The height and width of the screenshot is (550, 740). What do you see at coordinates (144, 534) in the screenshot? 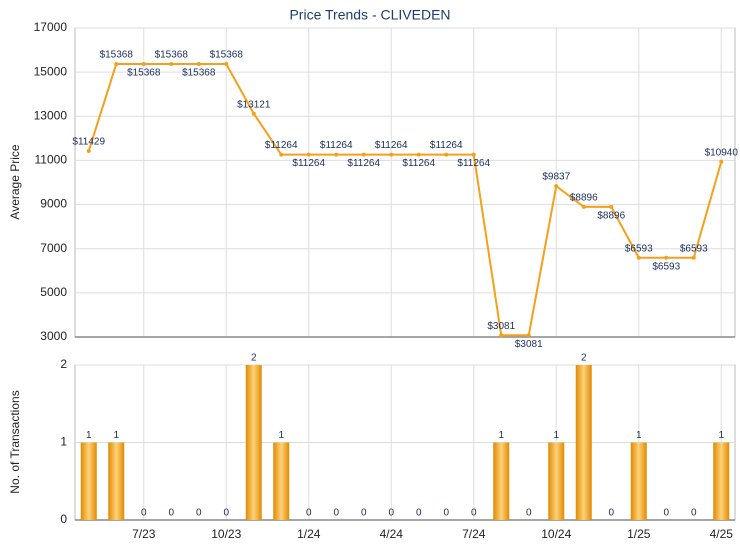
I see `x-tick-label: 7/23` at bounding box center [144, 534].